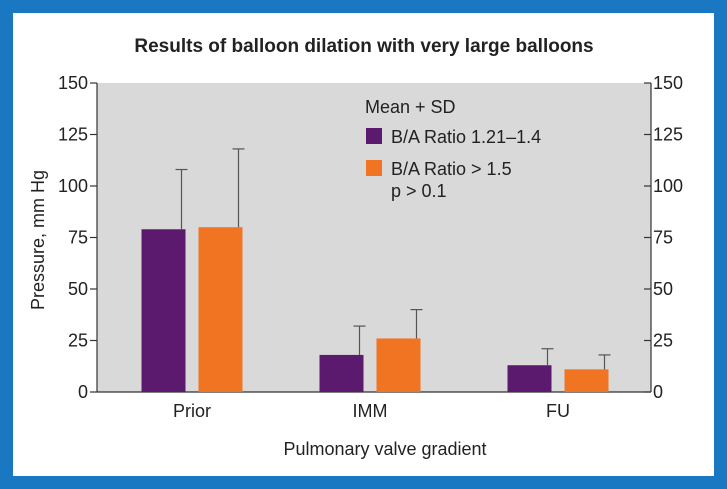 This screenshot has height=489, width=727. Describe the element at coordinates (83, 392) in the screenshot. I see `left-tick-label: 0` at that location.